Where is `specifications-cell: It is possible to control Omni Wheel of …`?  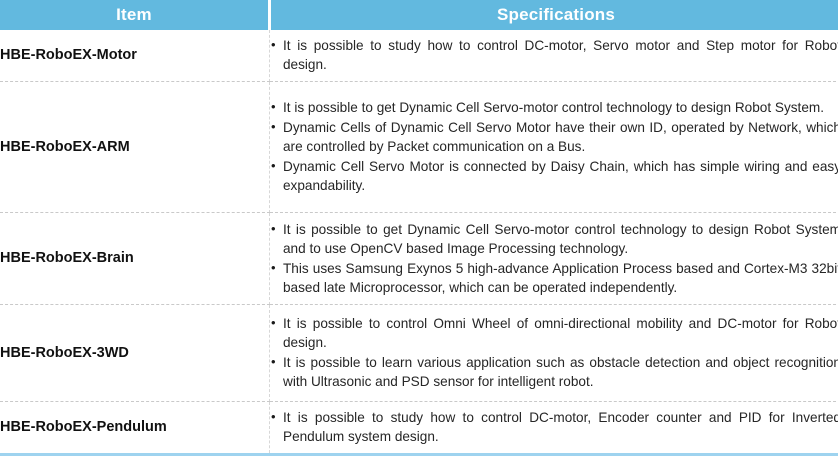 specifications-cell: It is possible to control Omni Wheel of … is located at coordinates (553, 353).